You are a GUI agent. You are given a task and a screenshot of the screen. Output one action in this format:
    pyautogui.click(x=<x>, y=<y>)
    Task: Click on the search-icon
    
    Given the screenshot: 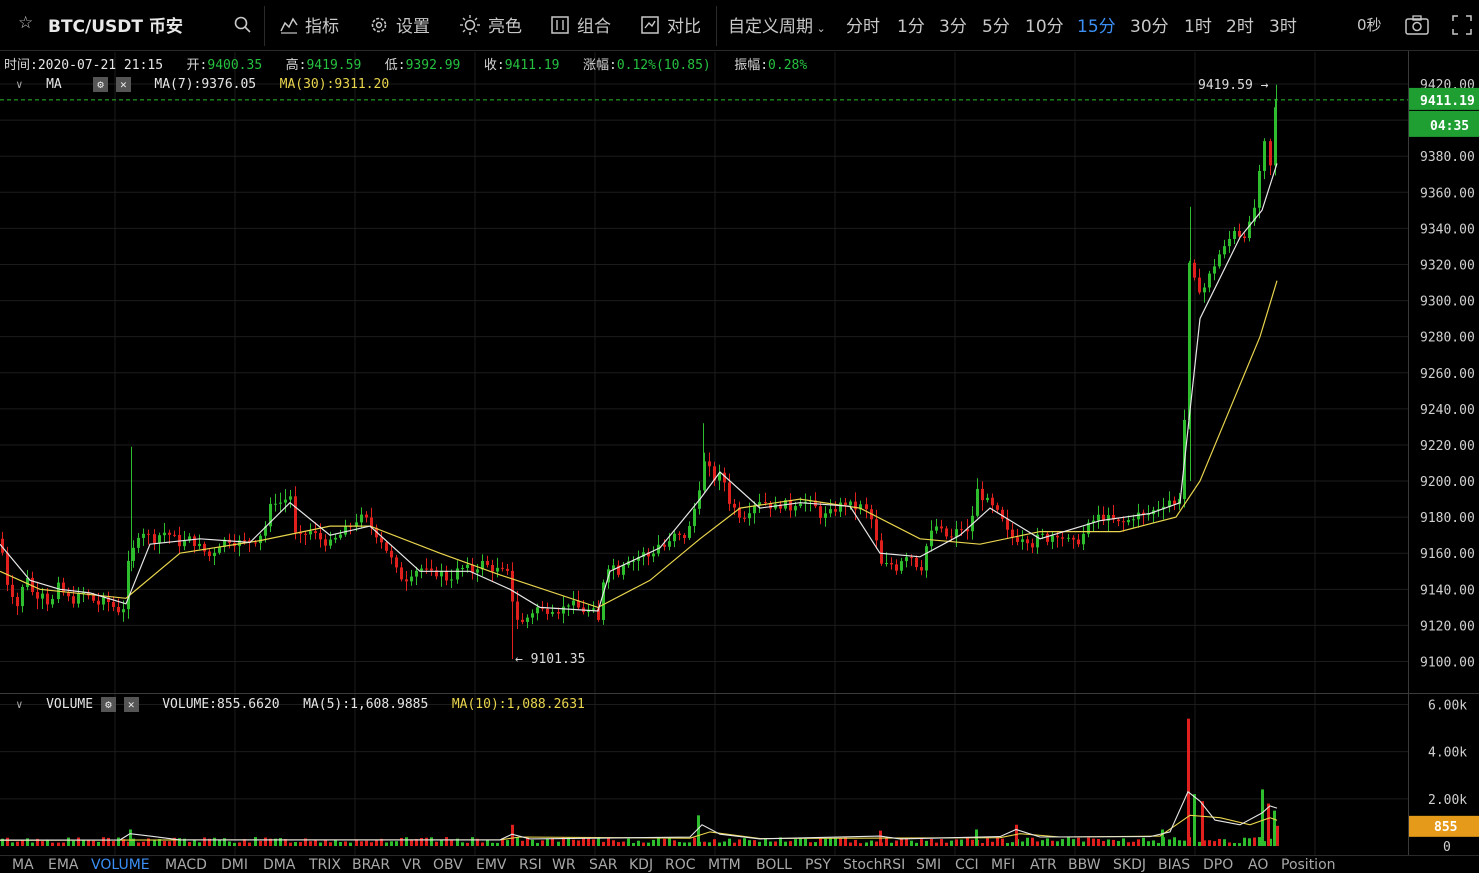 What is the action you would take?
    pyautogui.click(x=243, y=25)
    